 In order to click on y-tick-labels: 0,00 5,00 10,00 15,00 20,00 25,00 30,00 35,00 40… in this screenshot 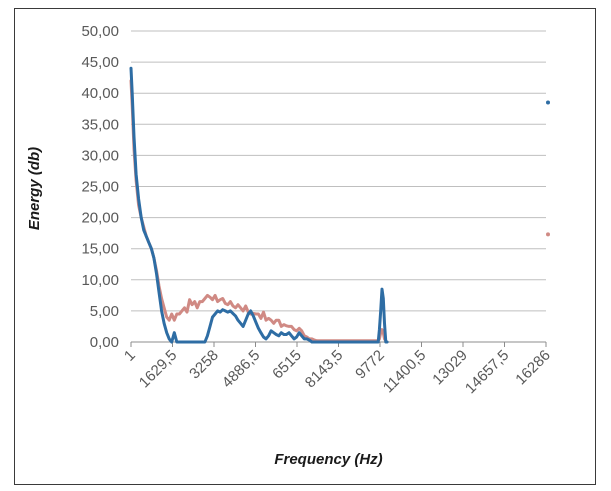, I will do `click(100, 187)`.